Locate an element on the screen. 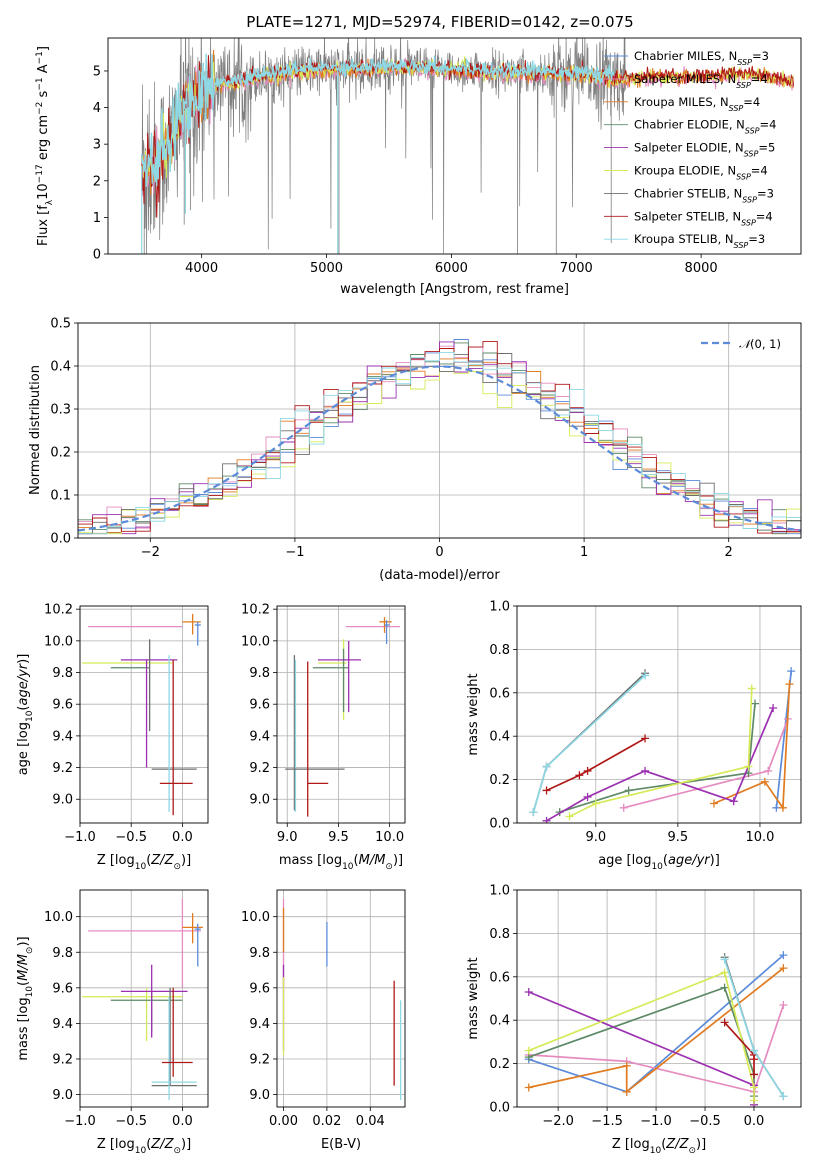  x-tick-label: 1 is located at coordinates (584, 552).